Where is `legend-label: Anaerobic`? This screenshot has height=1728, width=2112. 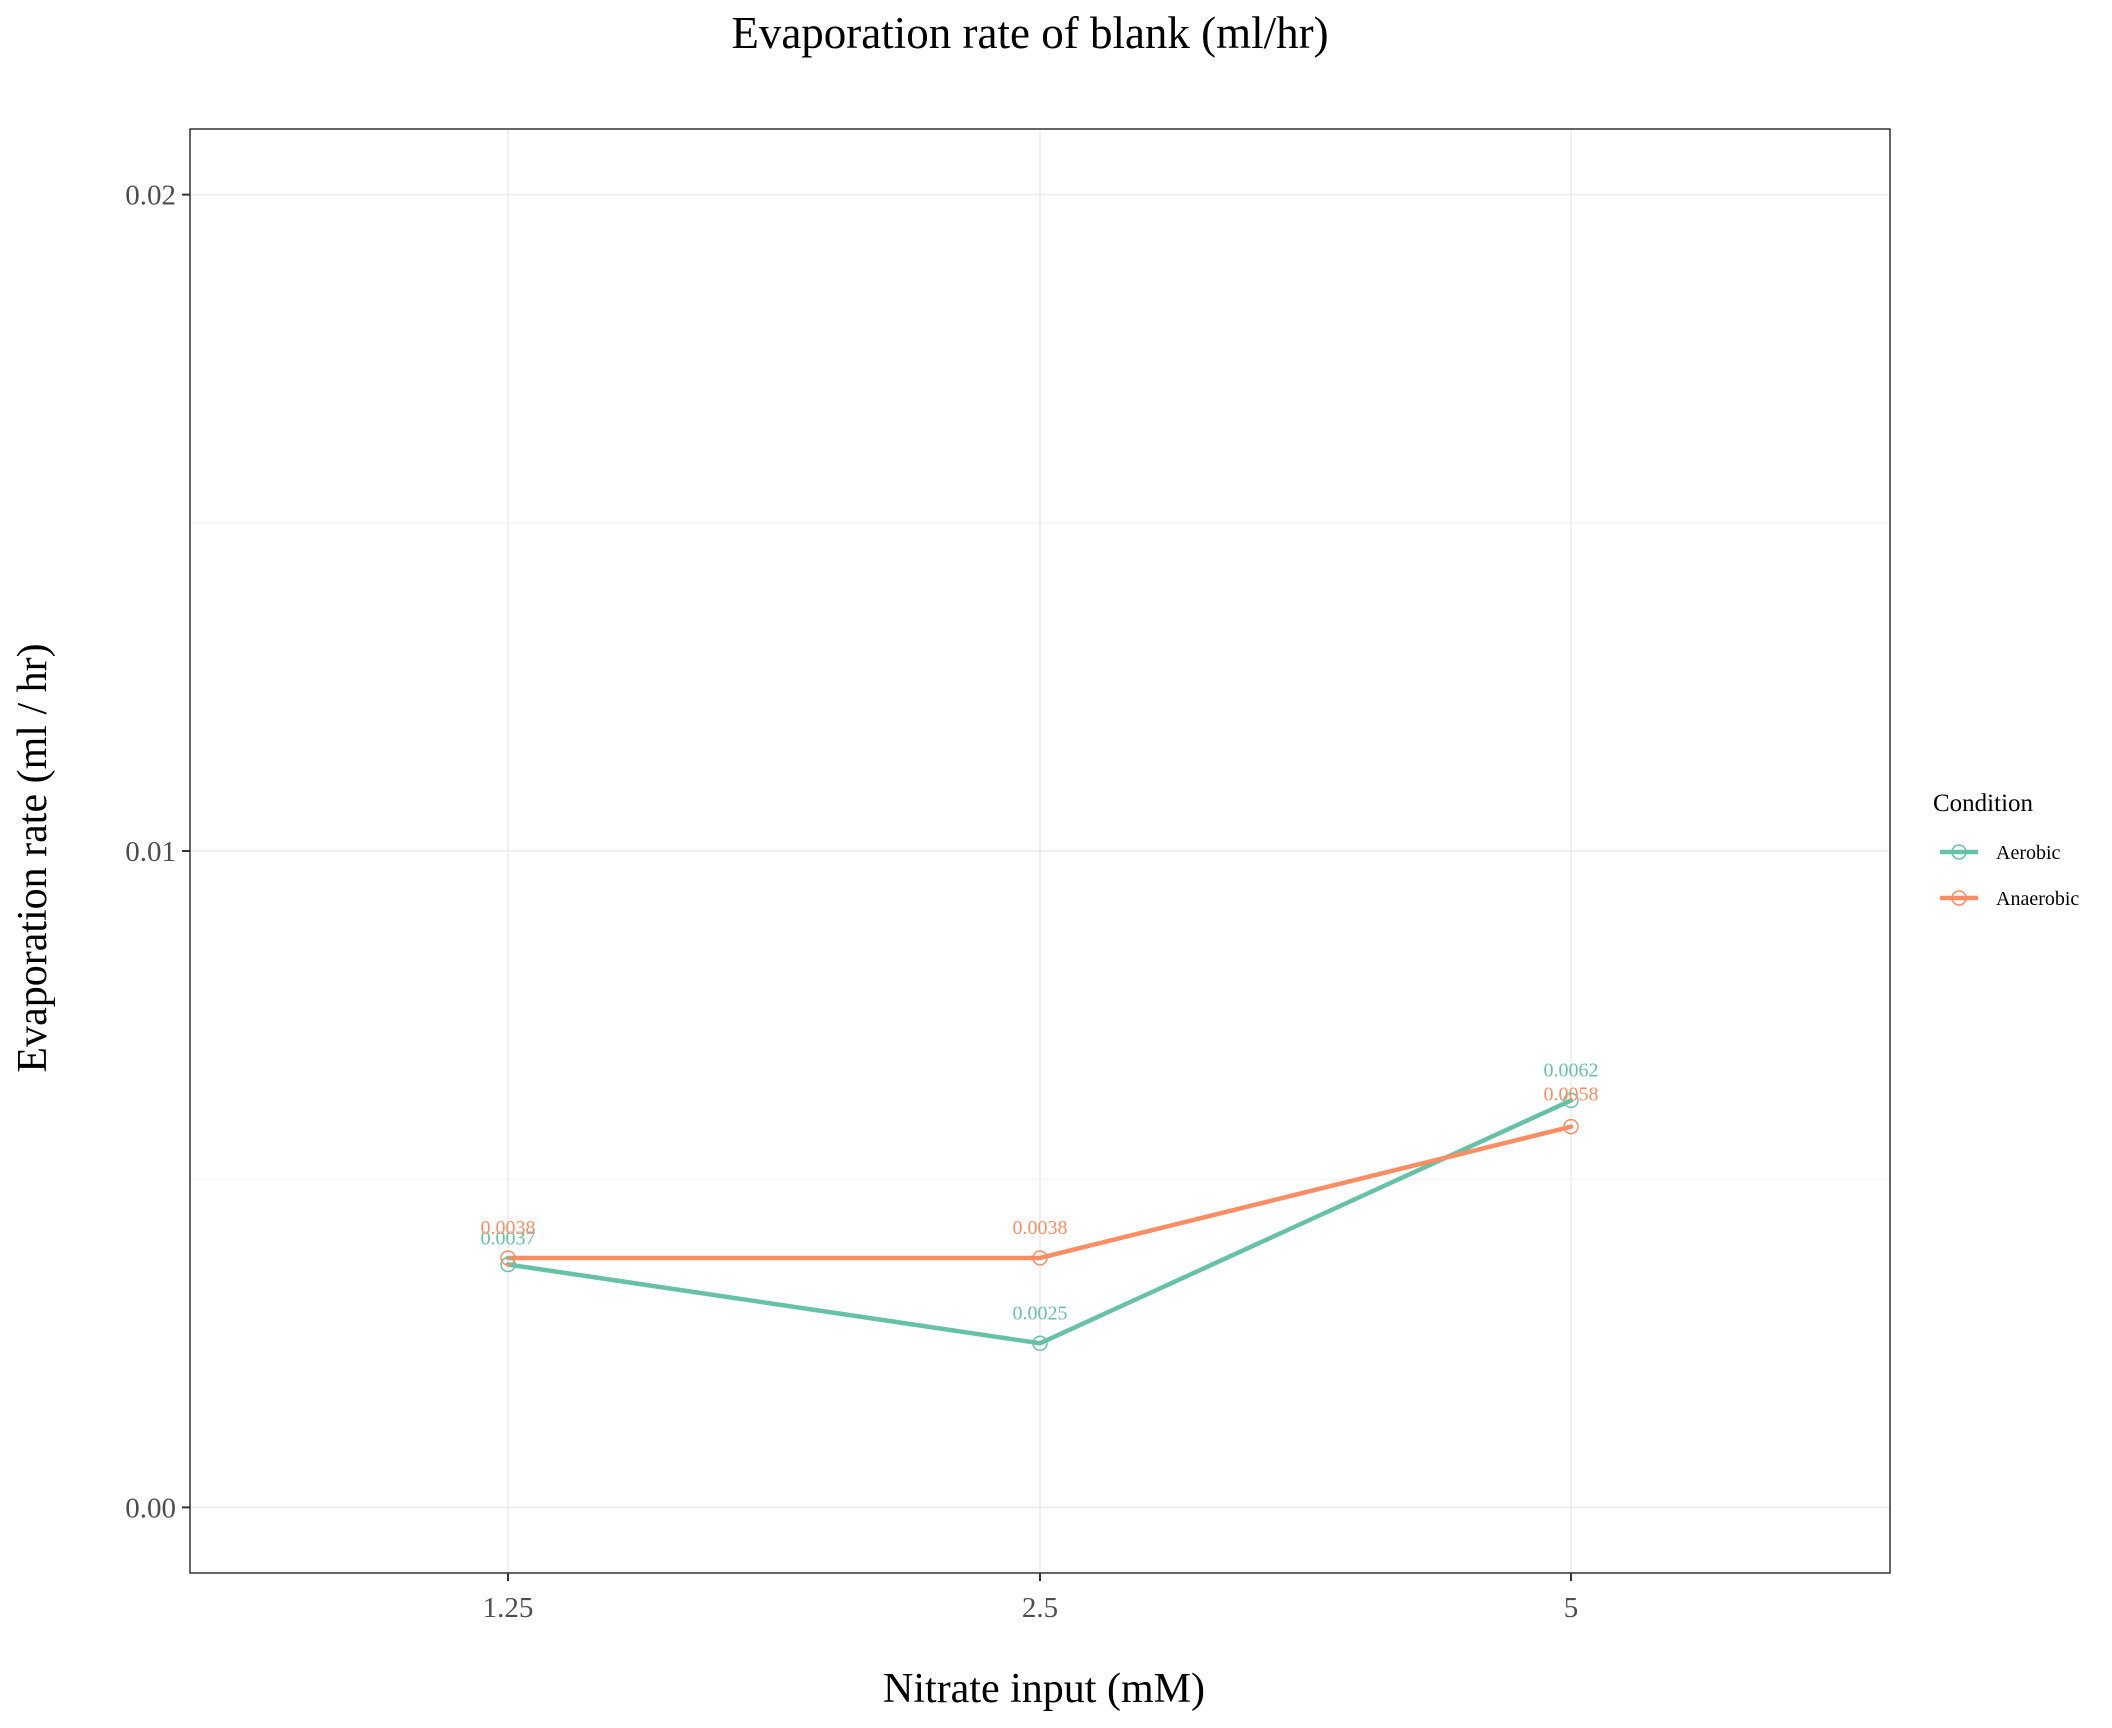 legend-label: Anaerobic is located at coordinates (2037, 899).